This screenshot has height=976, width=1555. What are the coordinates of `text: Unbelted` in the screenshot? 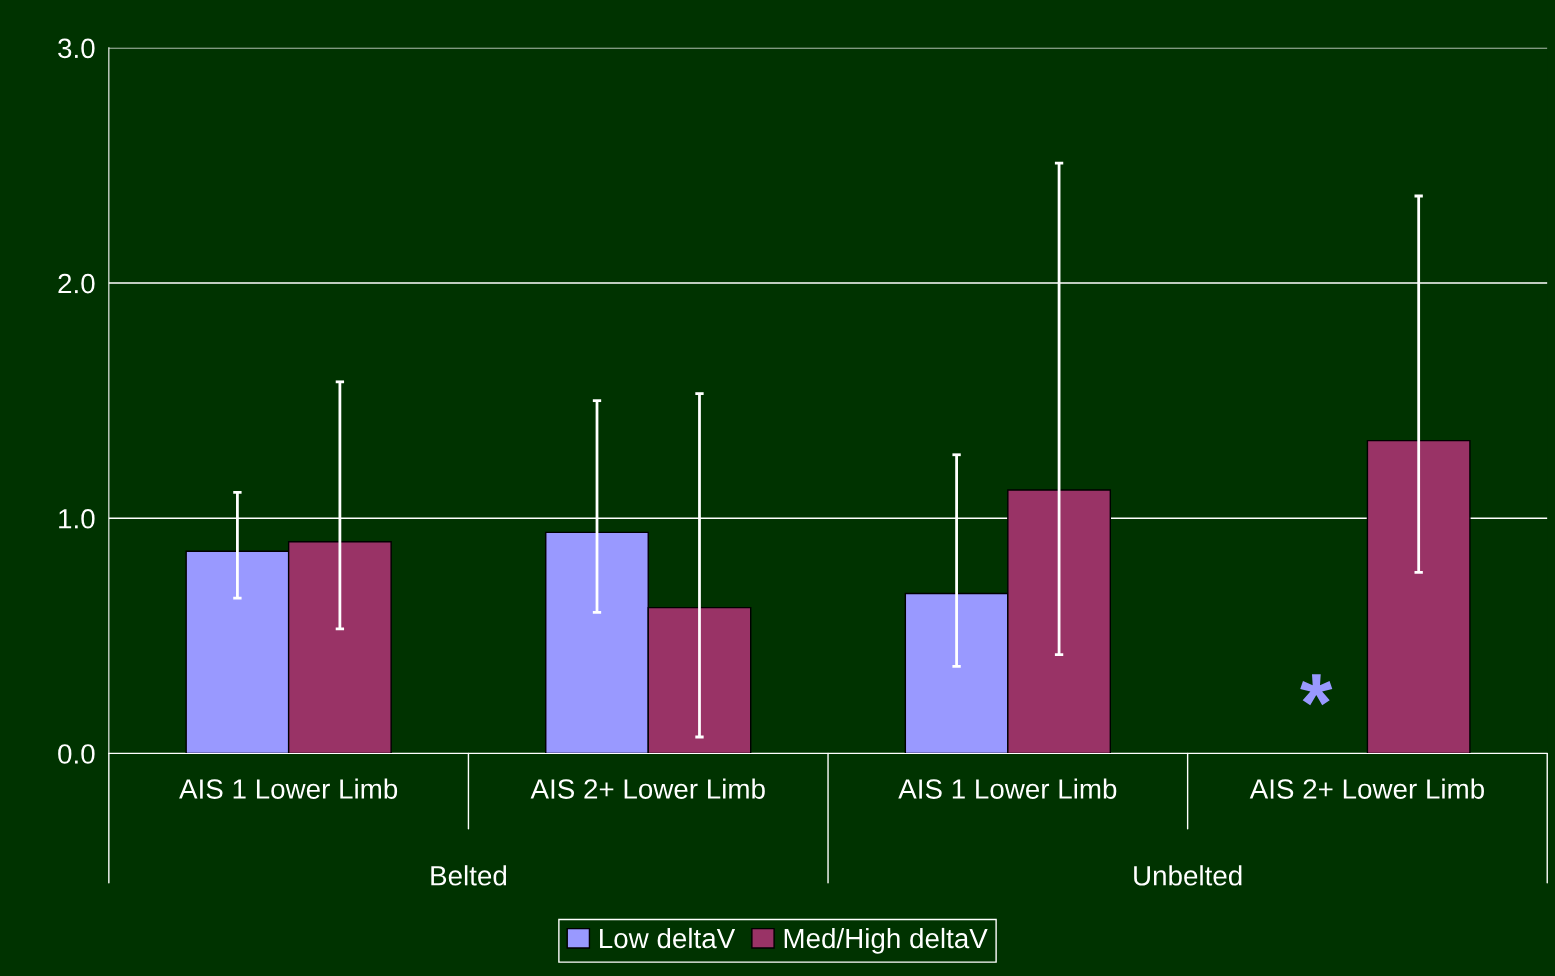 It's located at (1188, 875).